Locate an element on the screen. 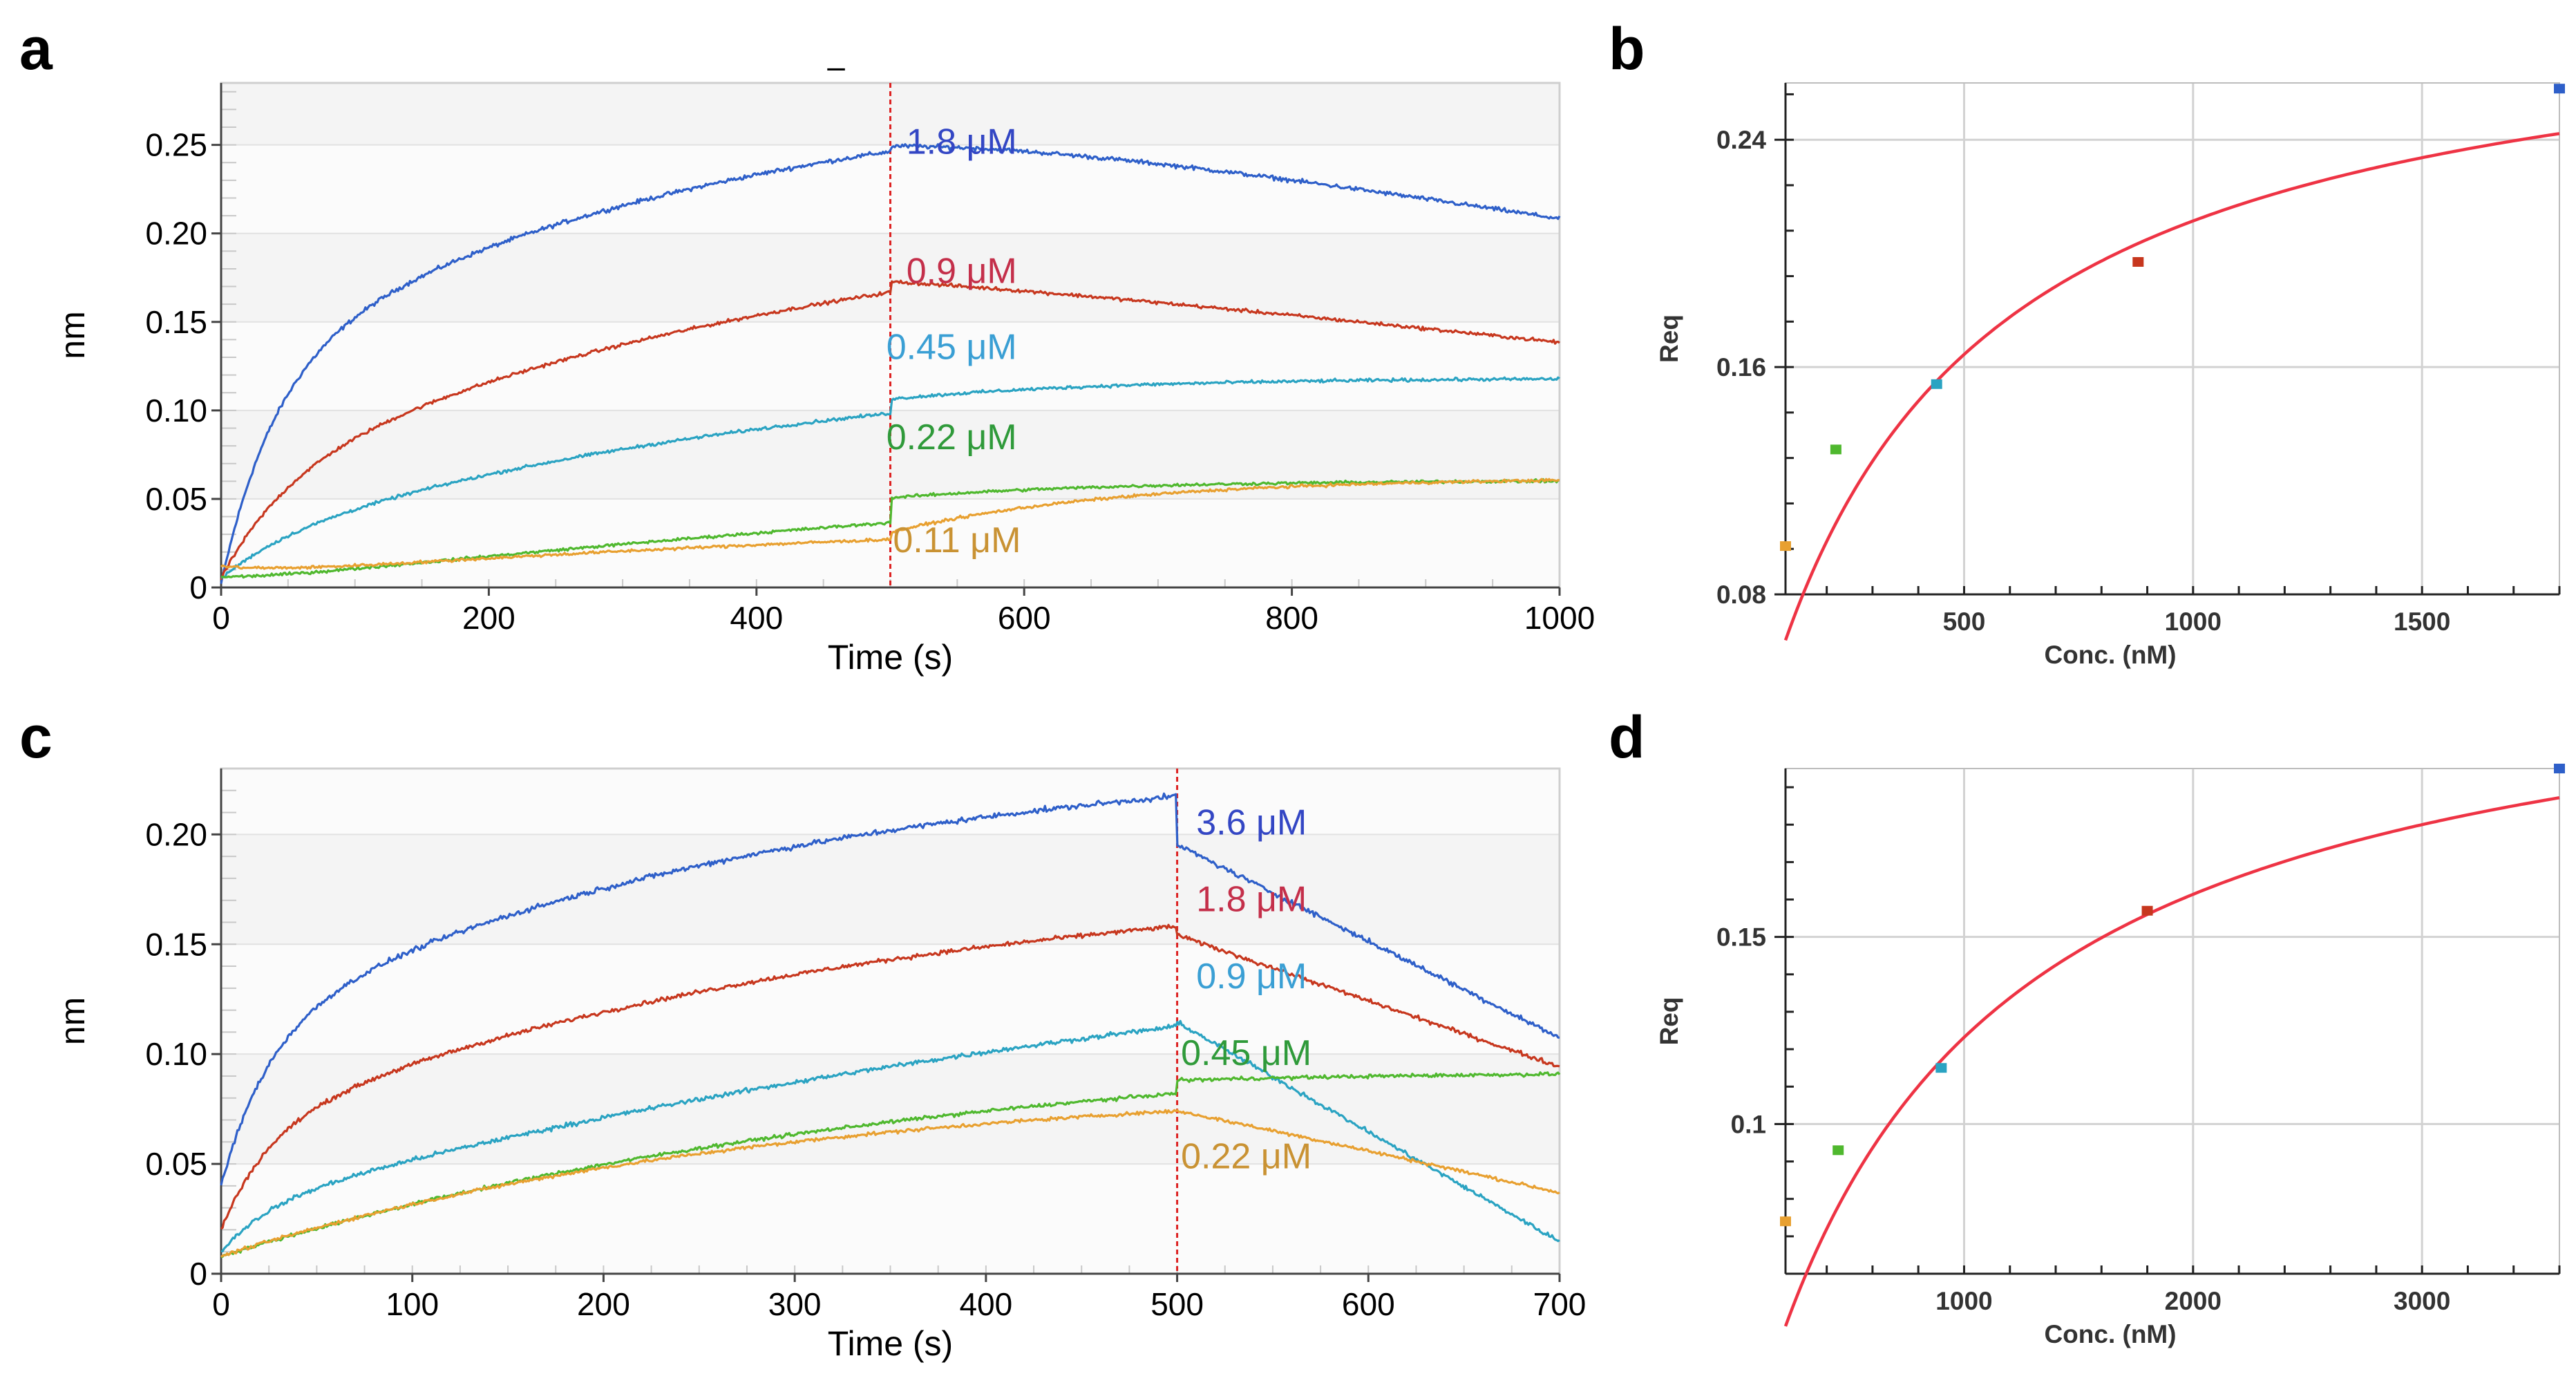 The image size is (2576, 1385). y-tick-label: 0.25 is located at coordinates (176, 145).